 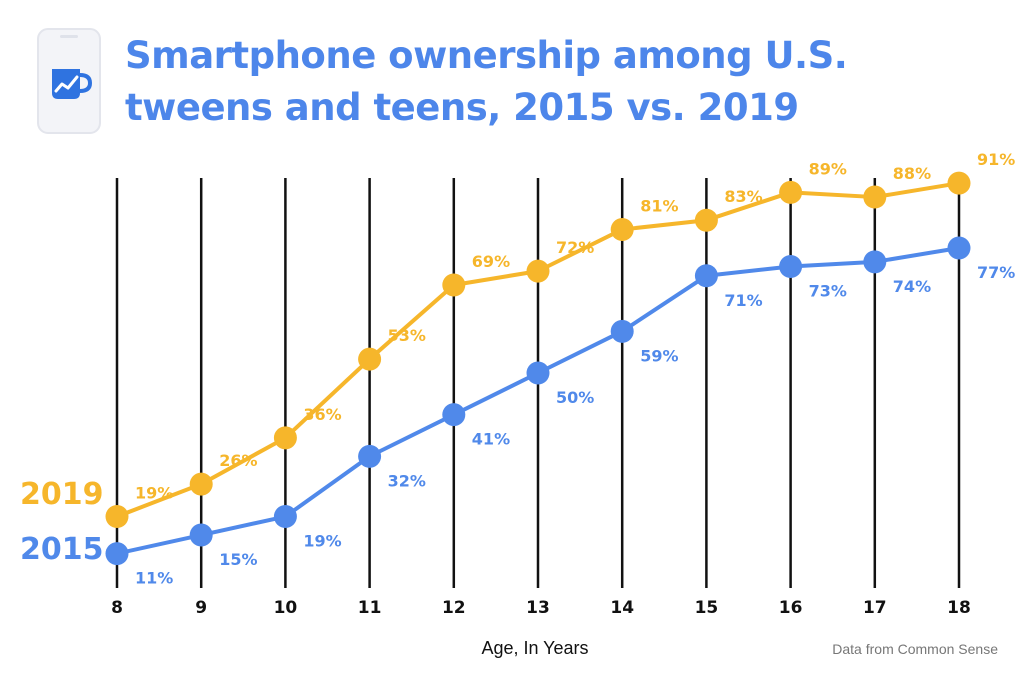 What do you see at coordinates (462, 107) in the screenshot?
I see `chart-title-line-2: tweens and teens, 2015 vs. 2019` at bounding box center [462, 107].